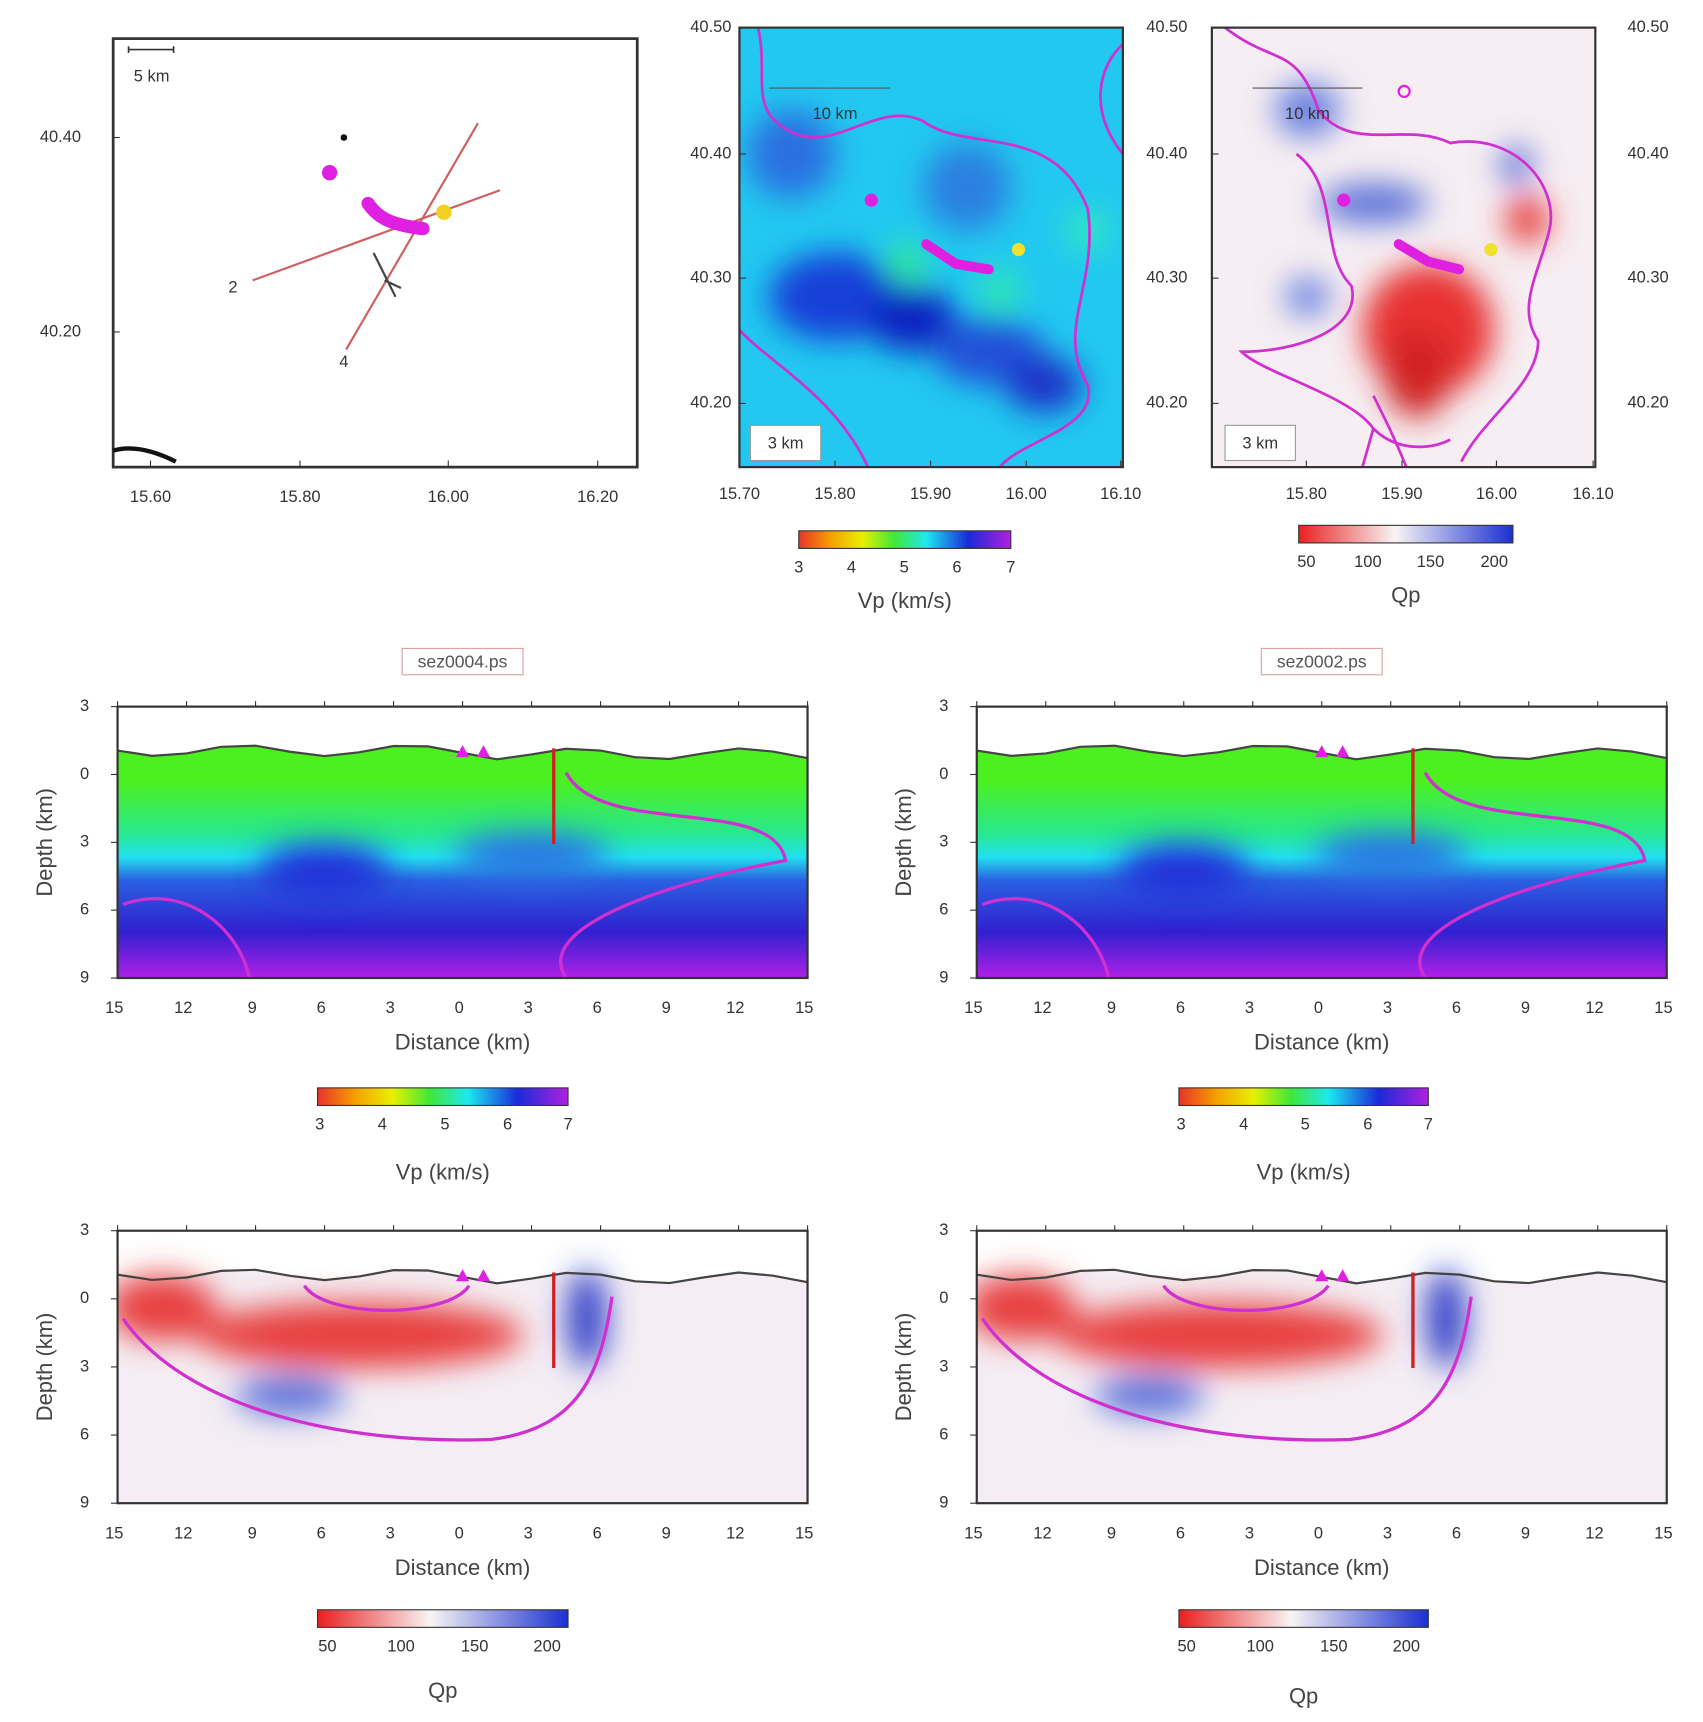 The image size is (1703, 1722). Describe the element at coordinates (150, 497) in the screenshot. I see `x-tick-label: 15.60` at that location.